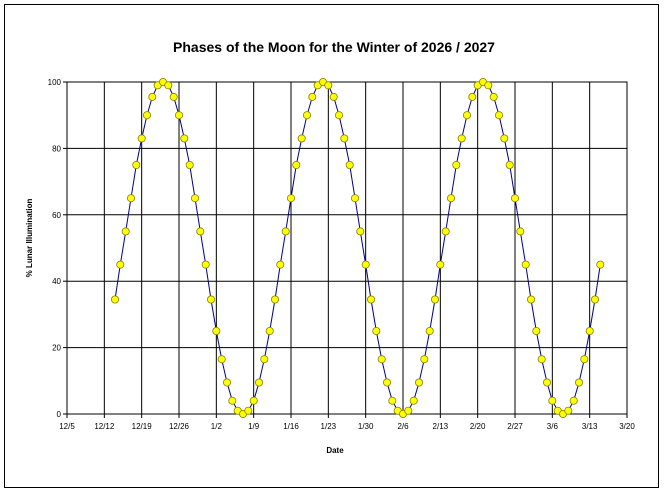 This screenshot has width=665, height=495. Describe the element at coordinates (366, 426) in the screenshot. I see `x-tick-label: 1/30` at that location.